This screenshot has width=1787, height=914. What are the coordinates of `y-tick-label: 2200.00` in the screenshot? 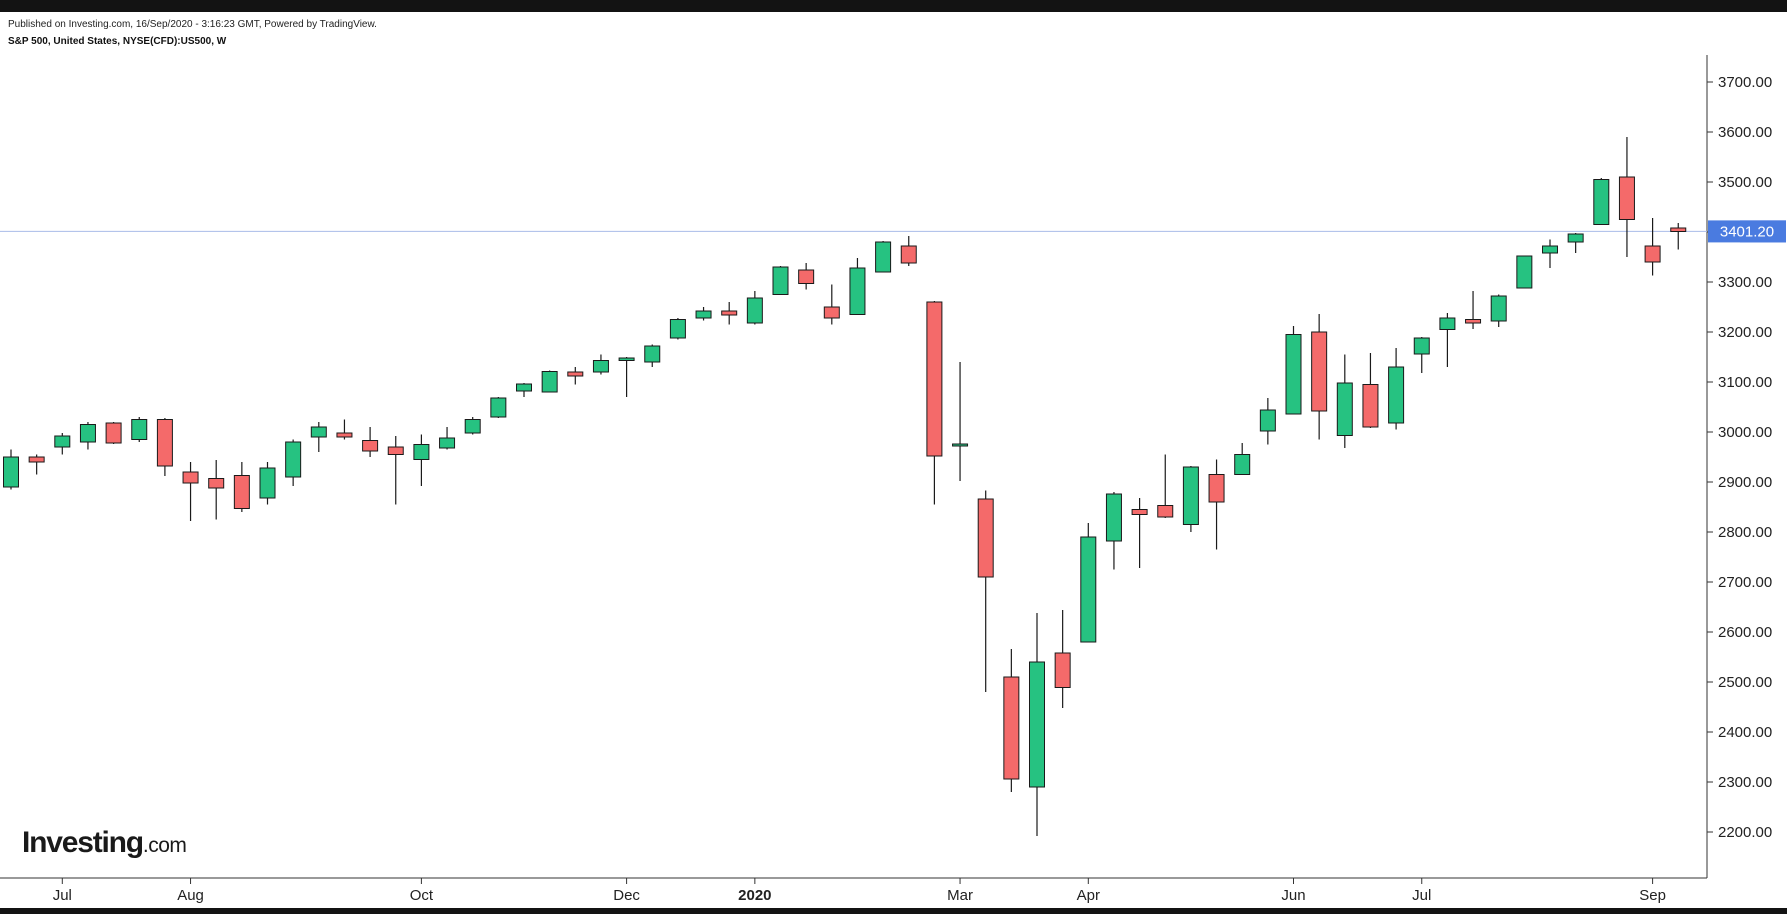 It's located at (1745, 832).